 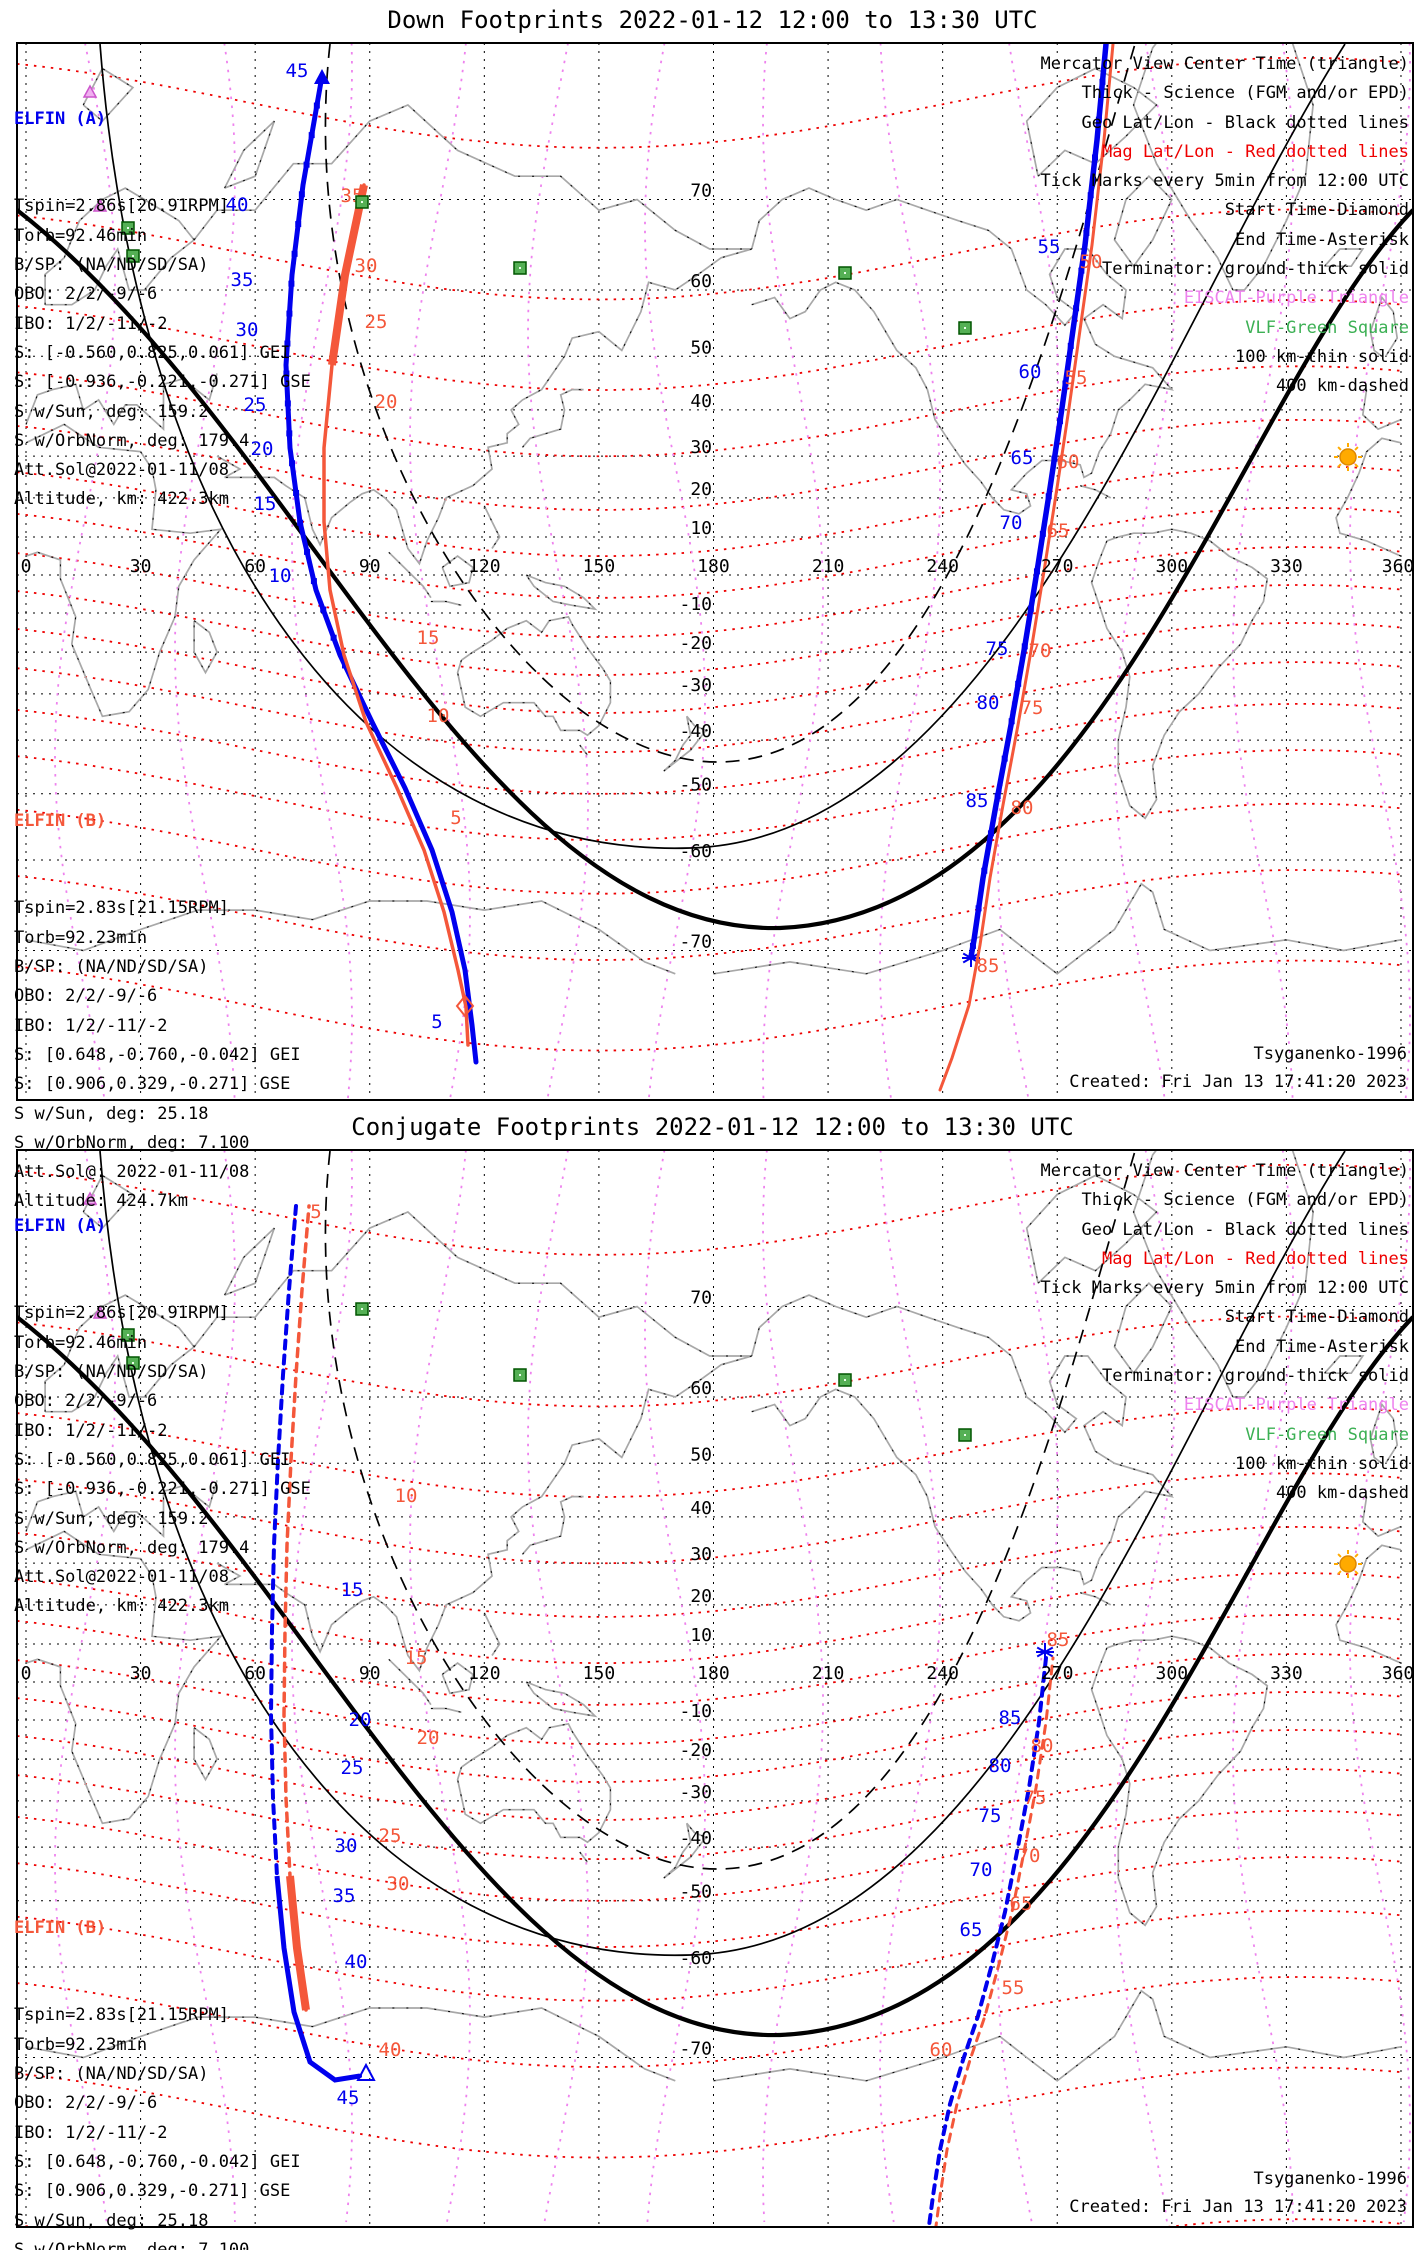 I want to click on lat-label: 40, so click(x=701, y=1508).